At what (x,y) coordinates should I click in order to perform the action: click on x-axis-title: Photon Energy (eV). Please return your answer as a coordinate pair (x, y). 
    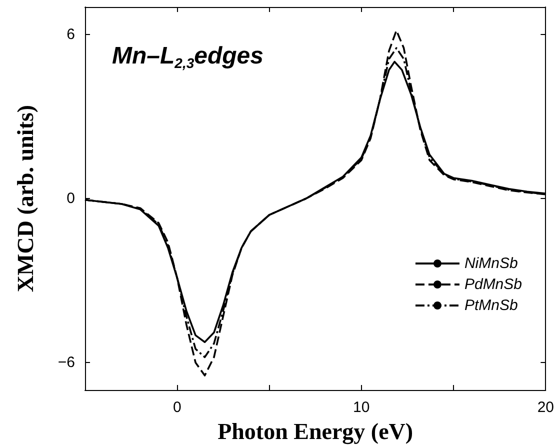
    Looking at the image, I should click on (316, 432).